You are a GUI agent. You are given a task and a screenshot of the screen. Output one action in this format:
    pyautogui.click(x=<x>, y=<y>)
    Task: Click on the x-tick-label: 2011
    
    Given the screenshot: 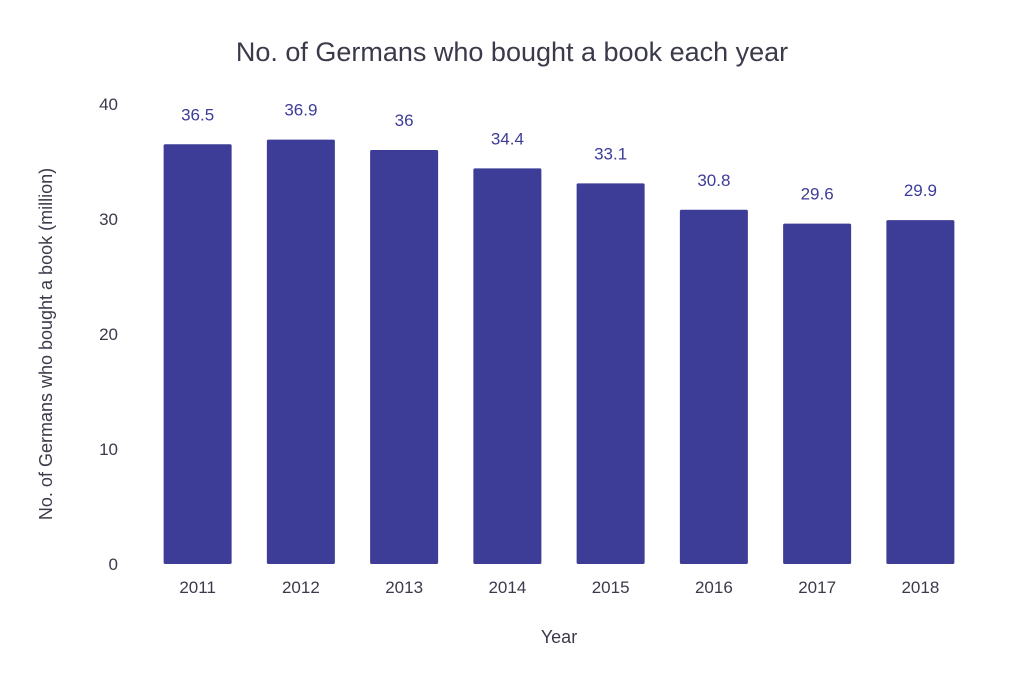 What is the action you would take?
    pyautogui.click(x=197, y=587)
    